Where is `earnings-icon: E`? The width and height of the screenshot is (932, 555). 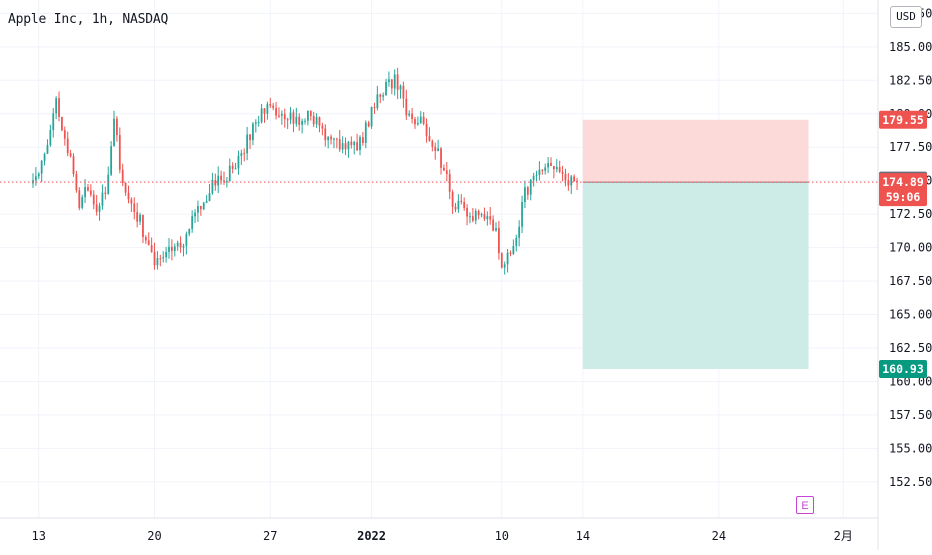
earnings-icon: E is located at coordinates (805, 505).